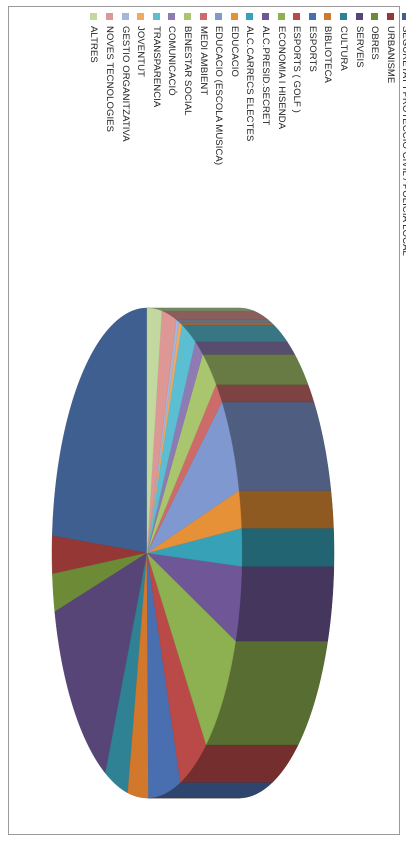 The image size is (406, 843). I want to click on legend-item-altres: ALTRES, so click(94, 38).